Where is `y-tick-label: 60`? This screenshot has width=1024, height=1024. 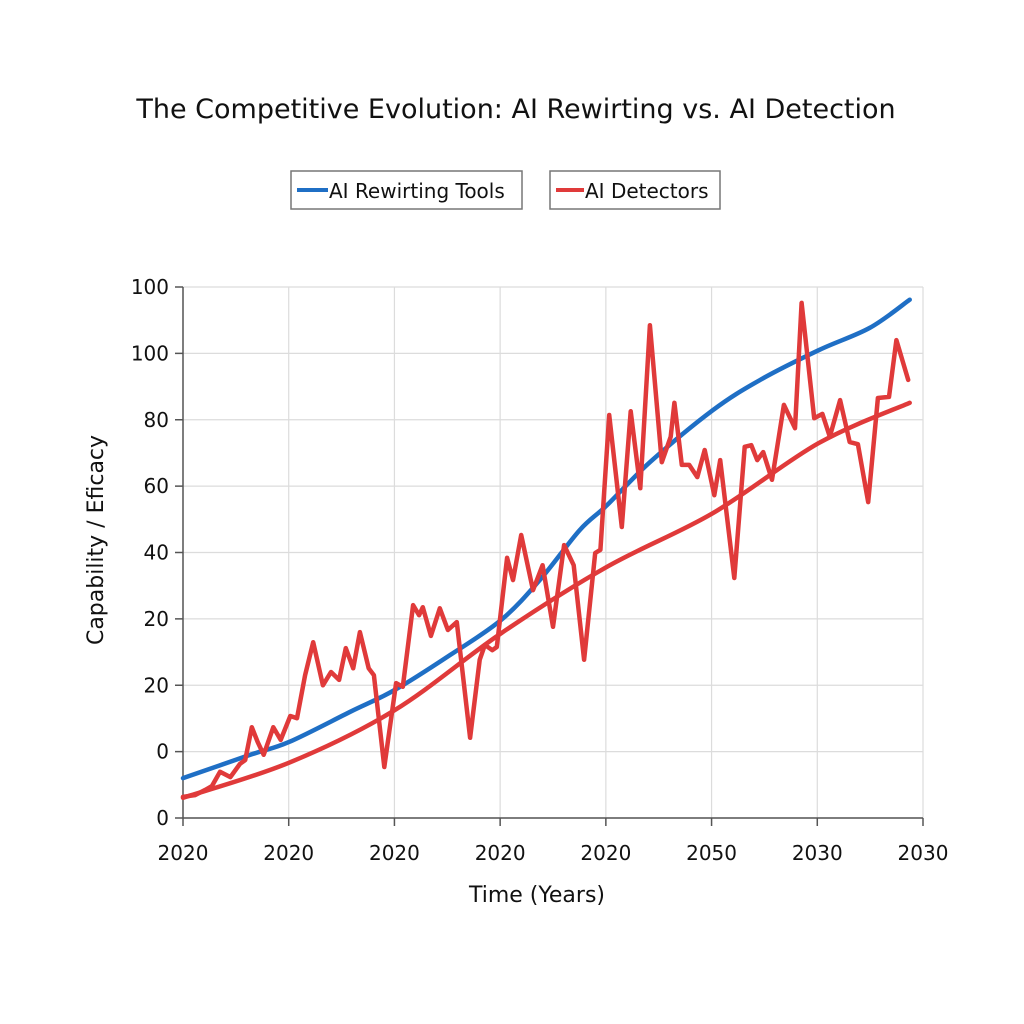
y-tick-label: 60 is located at coordinates (156, 486).